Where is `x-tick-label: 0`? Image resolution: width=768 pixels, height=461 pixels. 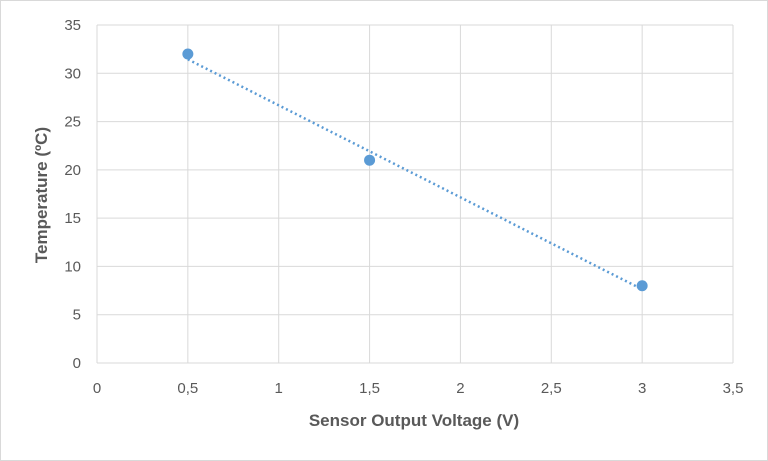 x-tick-label: 0 is located at coordinates (97, 388).